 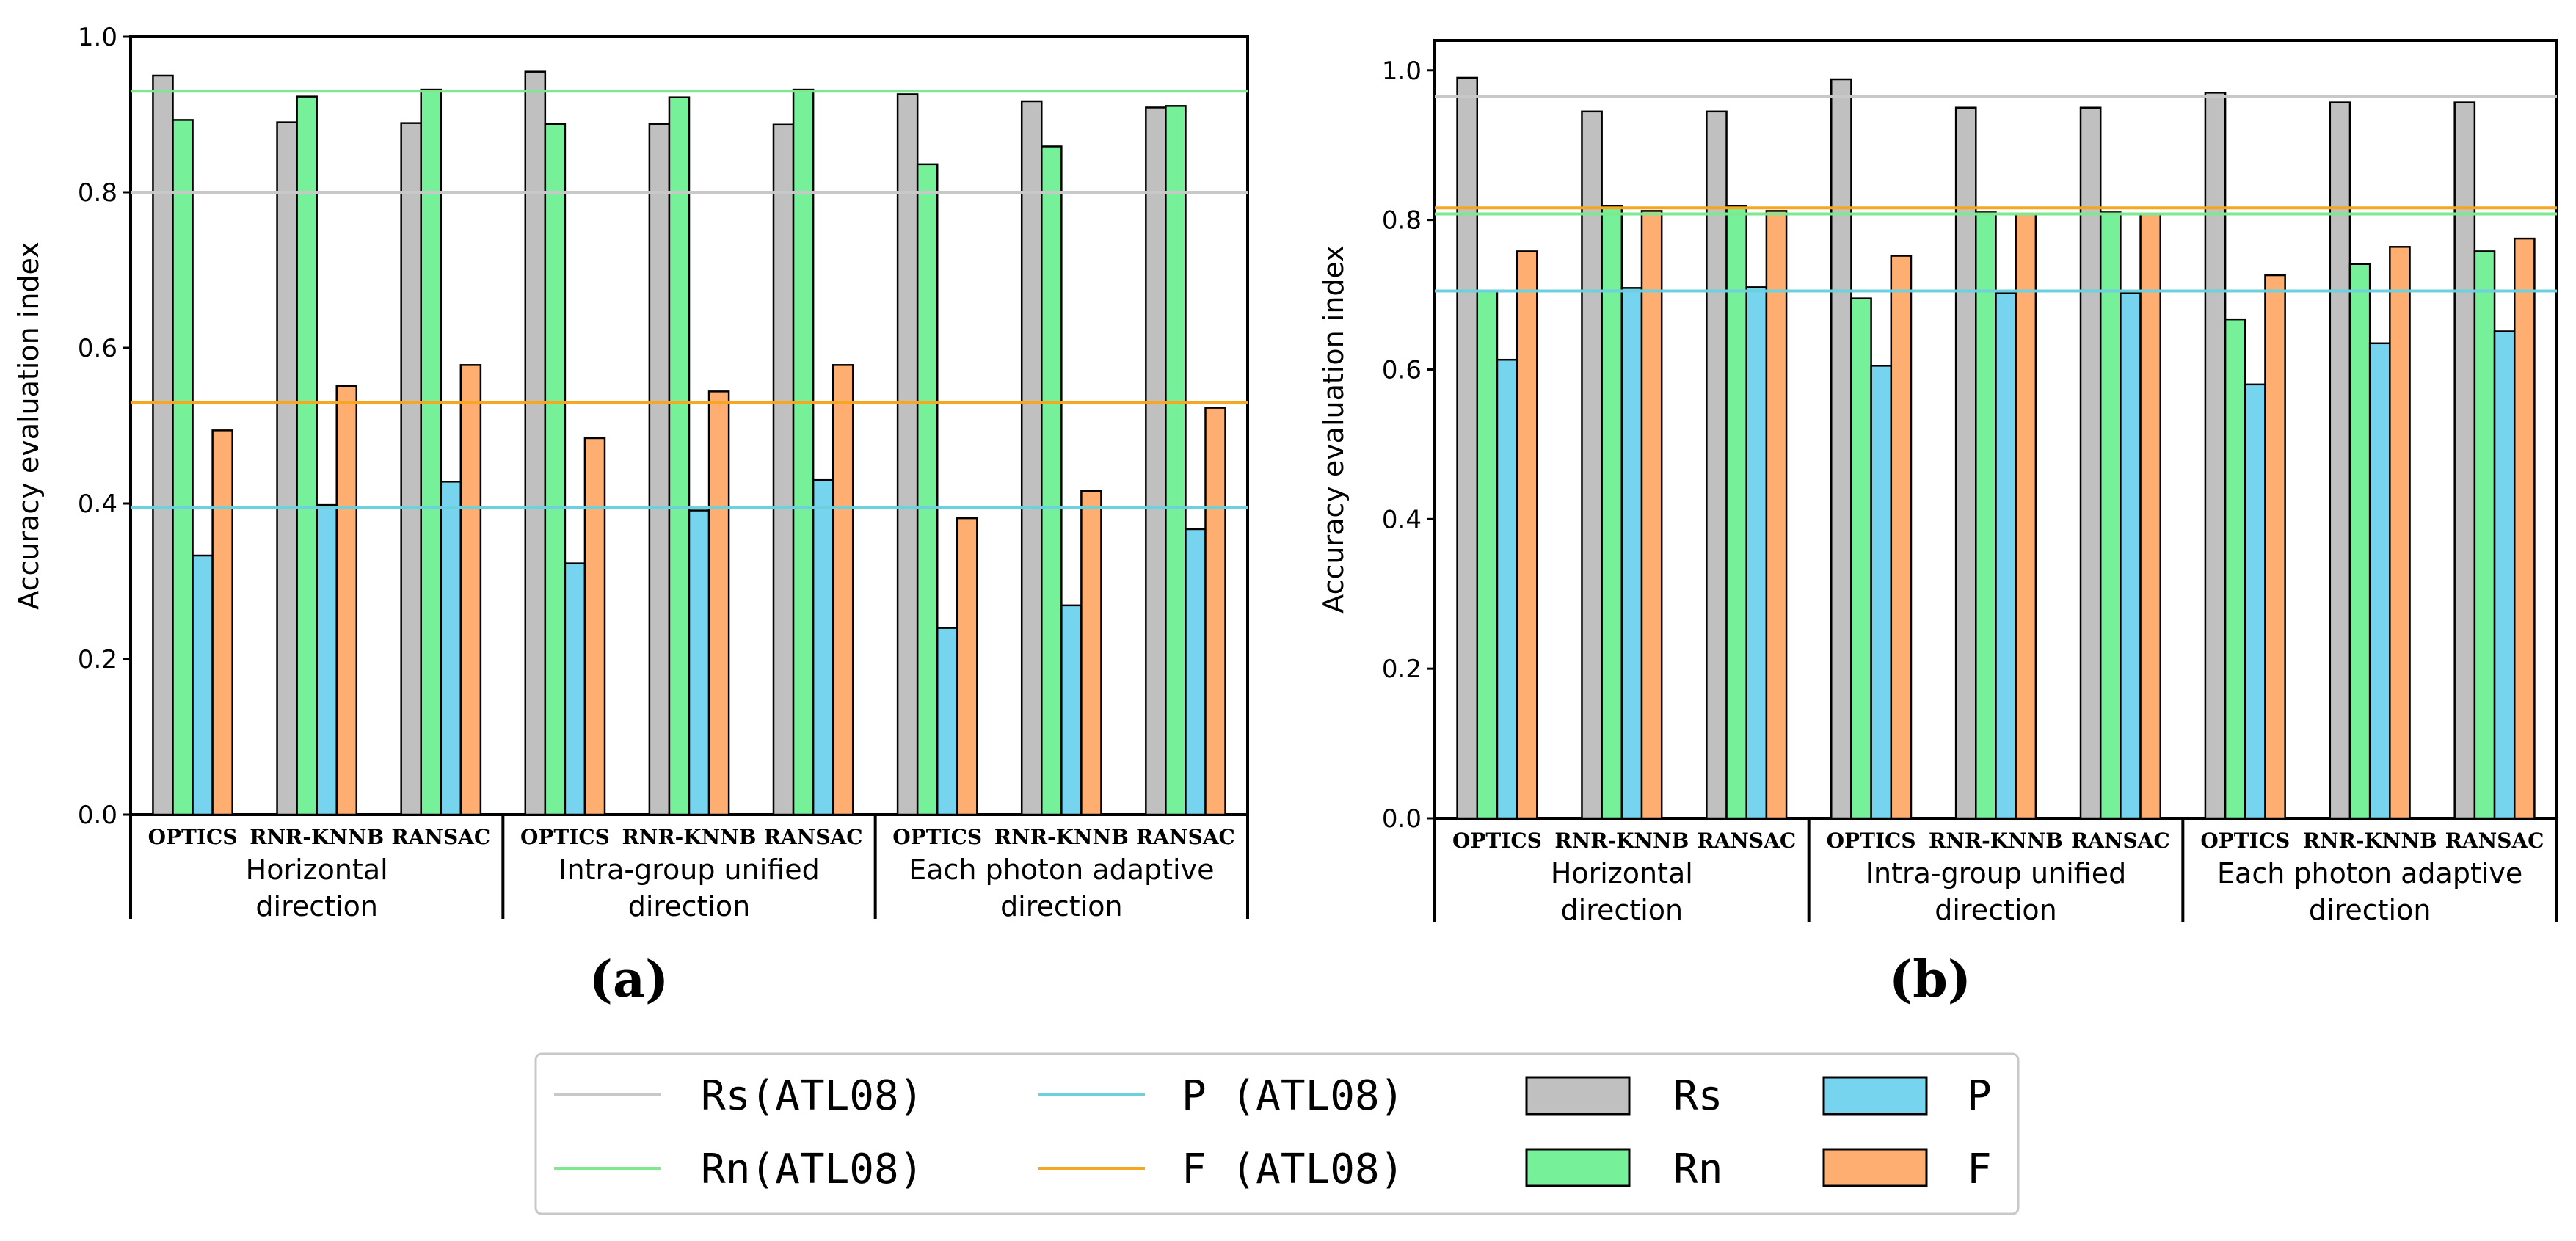 I want to click on y-tick-label: 0.8, so click(x=1402, y=221).